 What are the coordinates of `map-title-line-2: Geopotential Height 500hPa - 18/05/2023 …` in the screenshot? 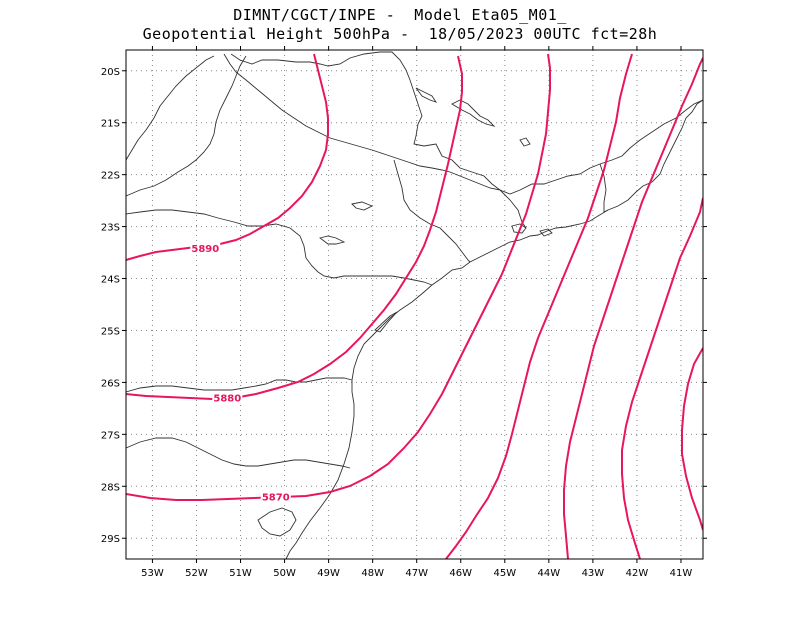 It's located at (400, 34).